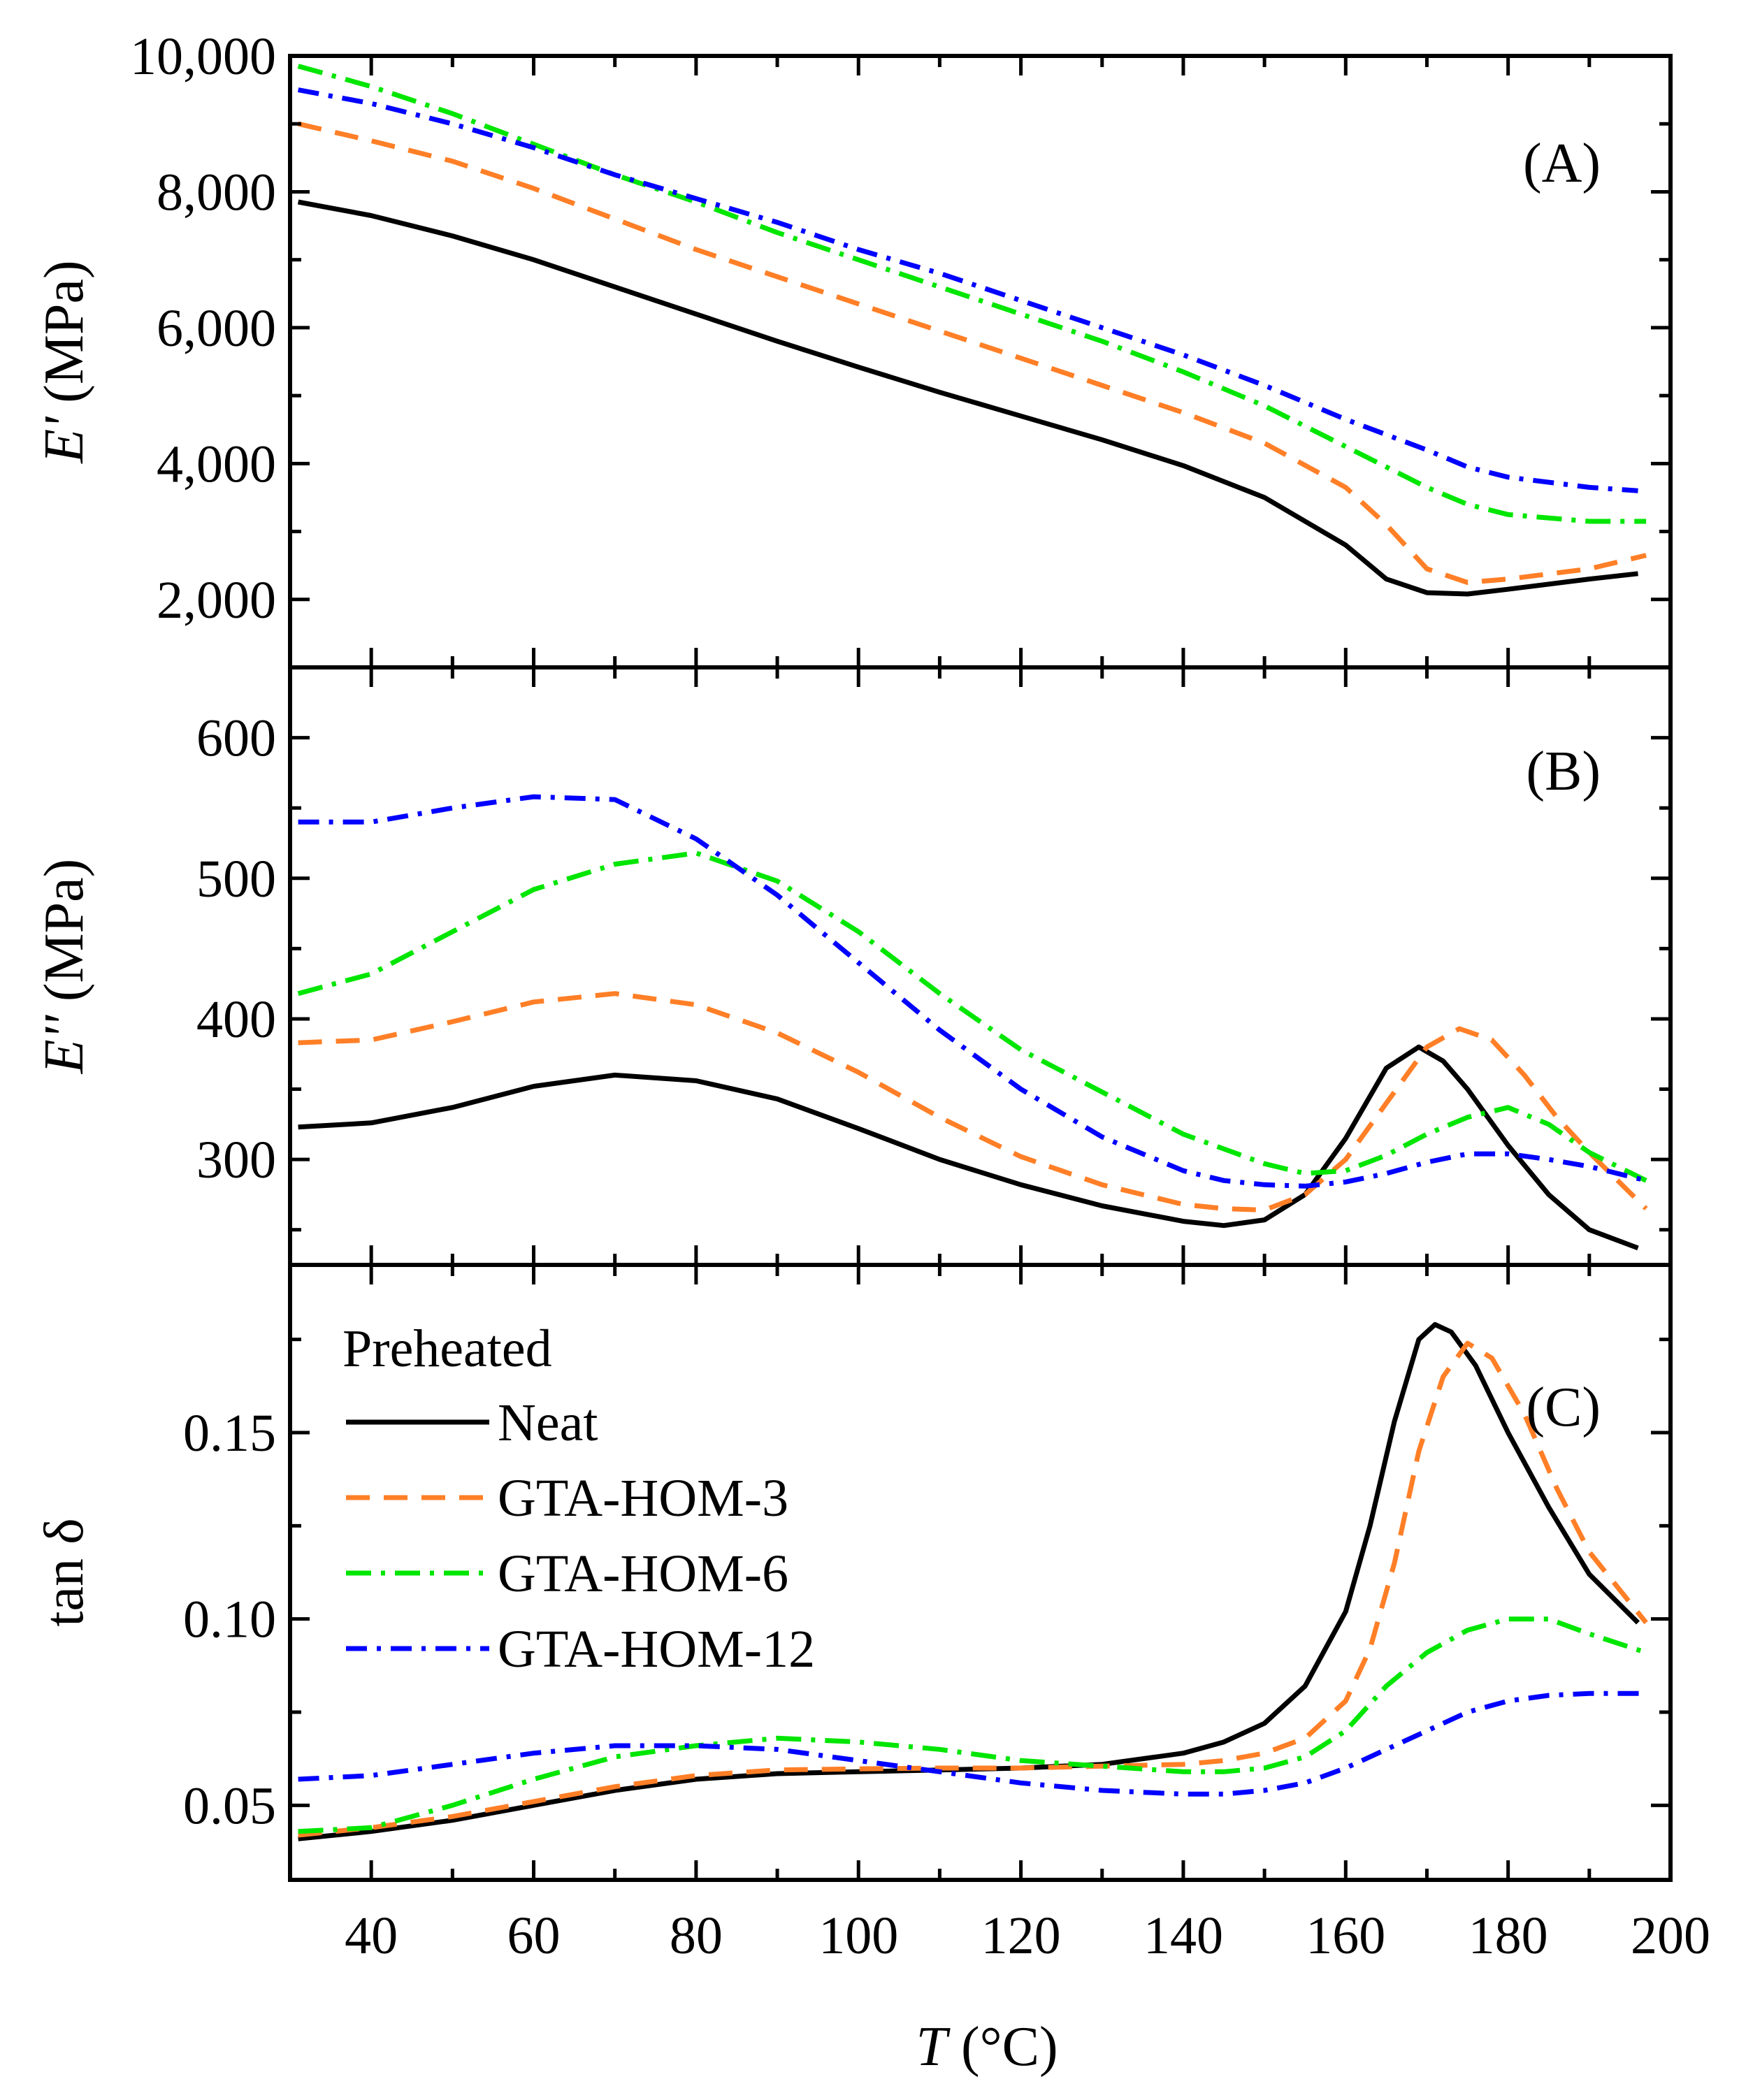 The height and width of the screenshot is (2100, 1739). What do you see at coordinates (858, 1936) in the screenshot?
I see `x-tick-label: 100` at bounding box center [858, 1936].